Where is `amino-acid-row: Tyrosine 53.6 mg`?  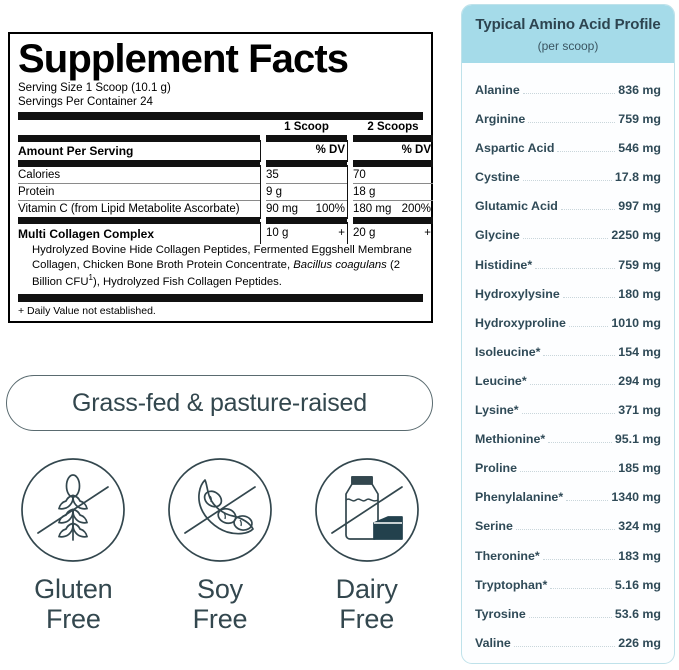 amino-acid-row: Tyrosine 53.6 mg is located at coordinates (568, 621).